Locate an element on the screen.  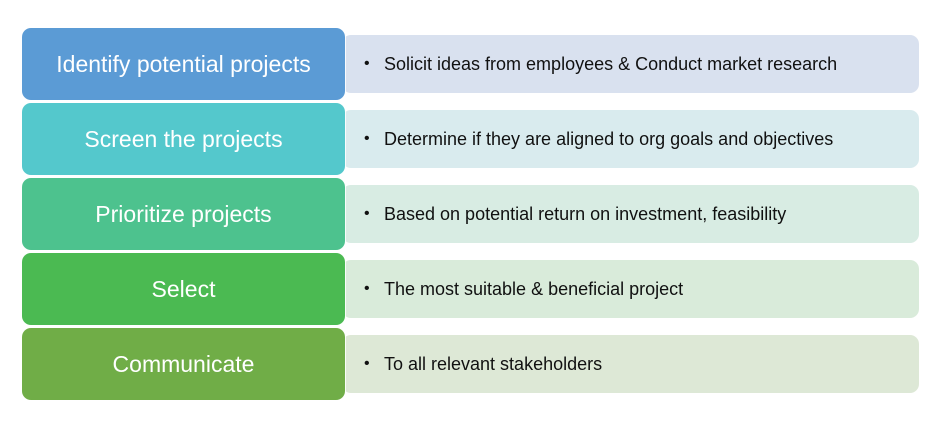
step-label-select: Select is located at coordinates (183, 288).